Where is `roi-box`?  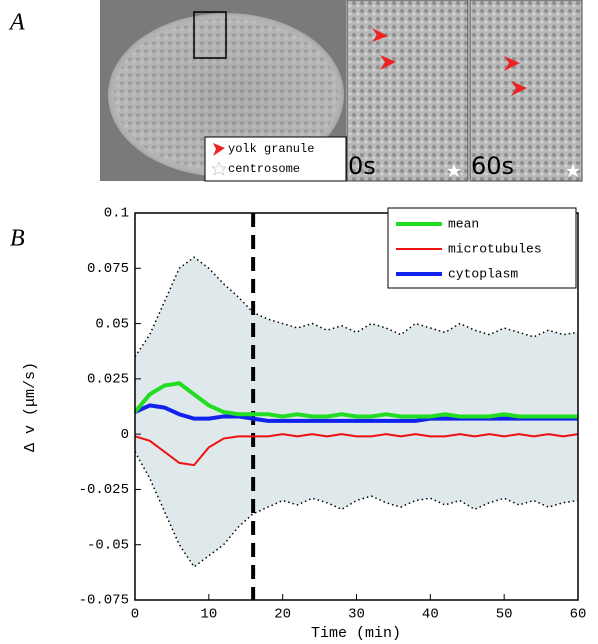
roi-box is located at coordinates (210, 35).